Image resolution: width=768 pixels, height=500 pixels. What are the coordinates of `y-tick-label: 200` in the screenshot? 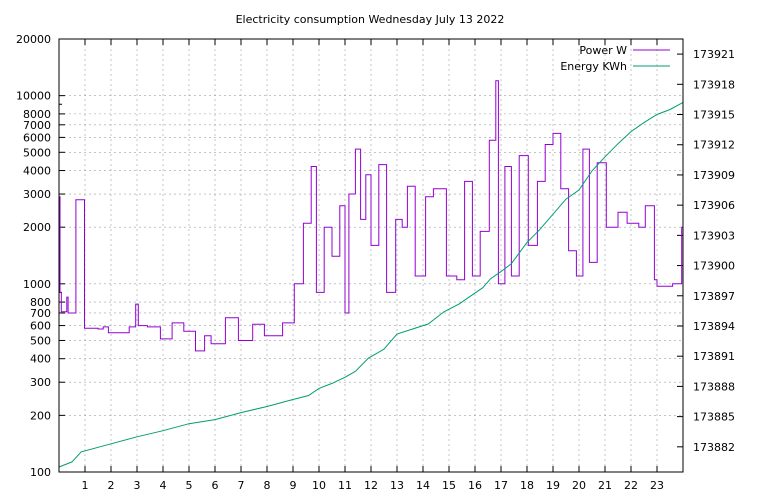 It's located at (40, 415).